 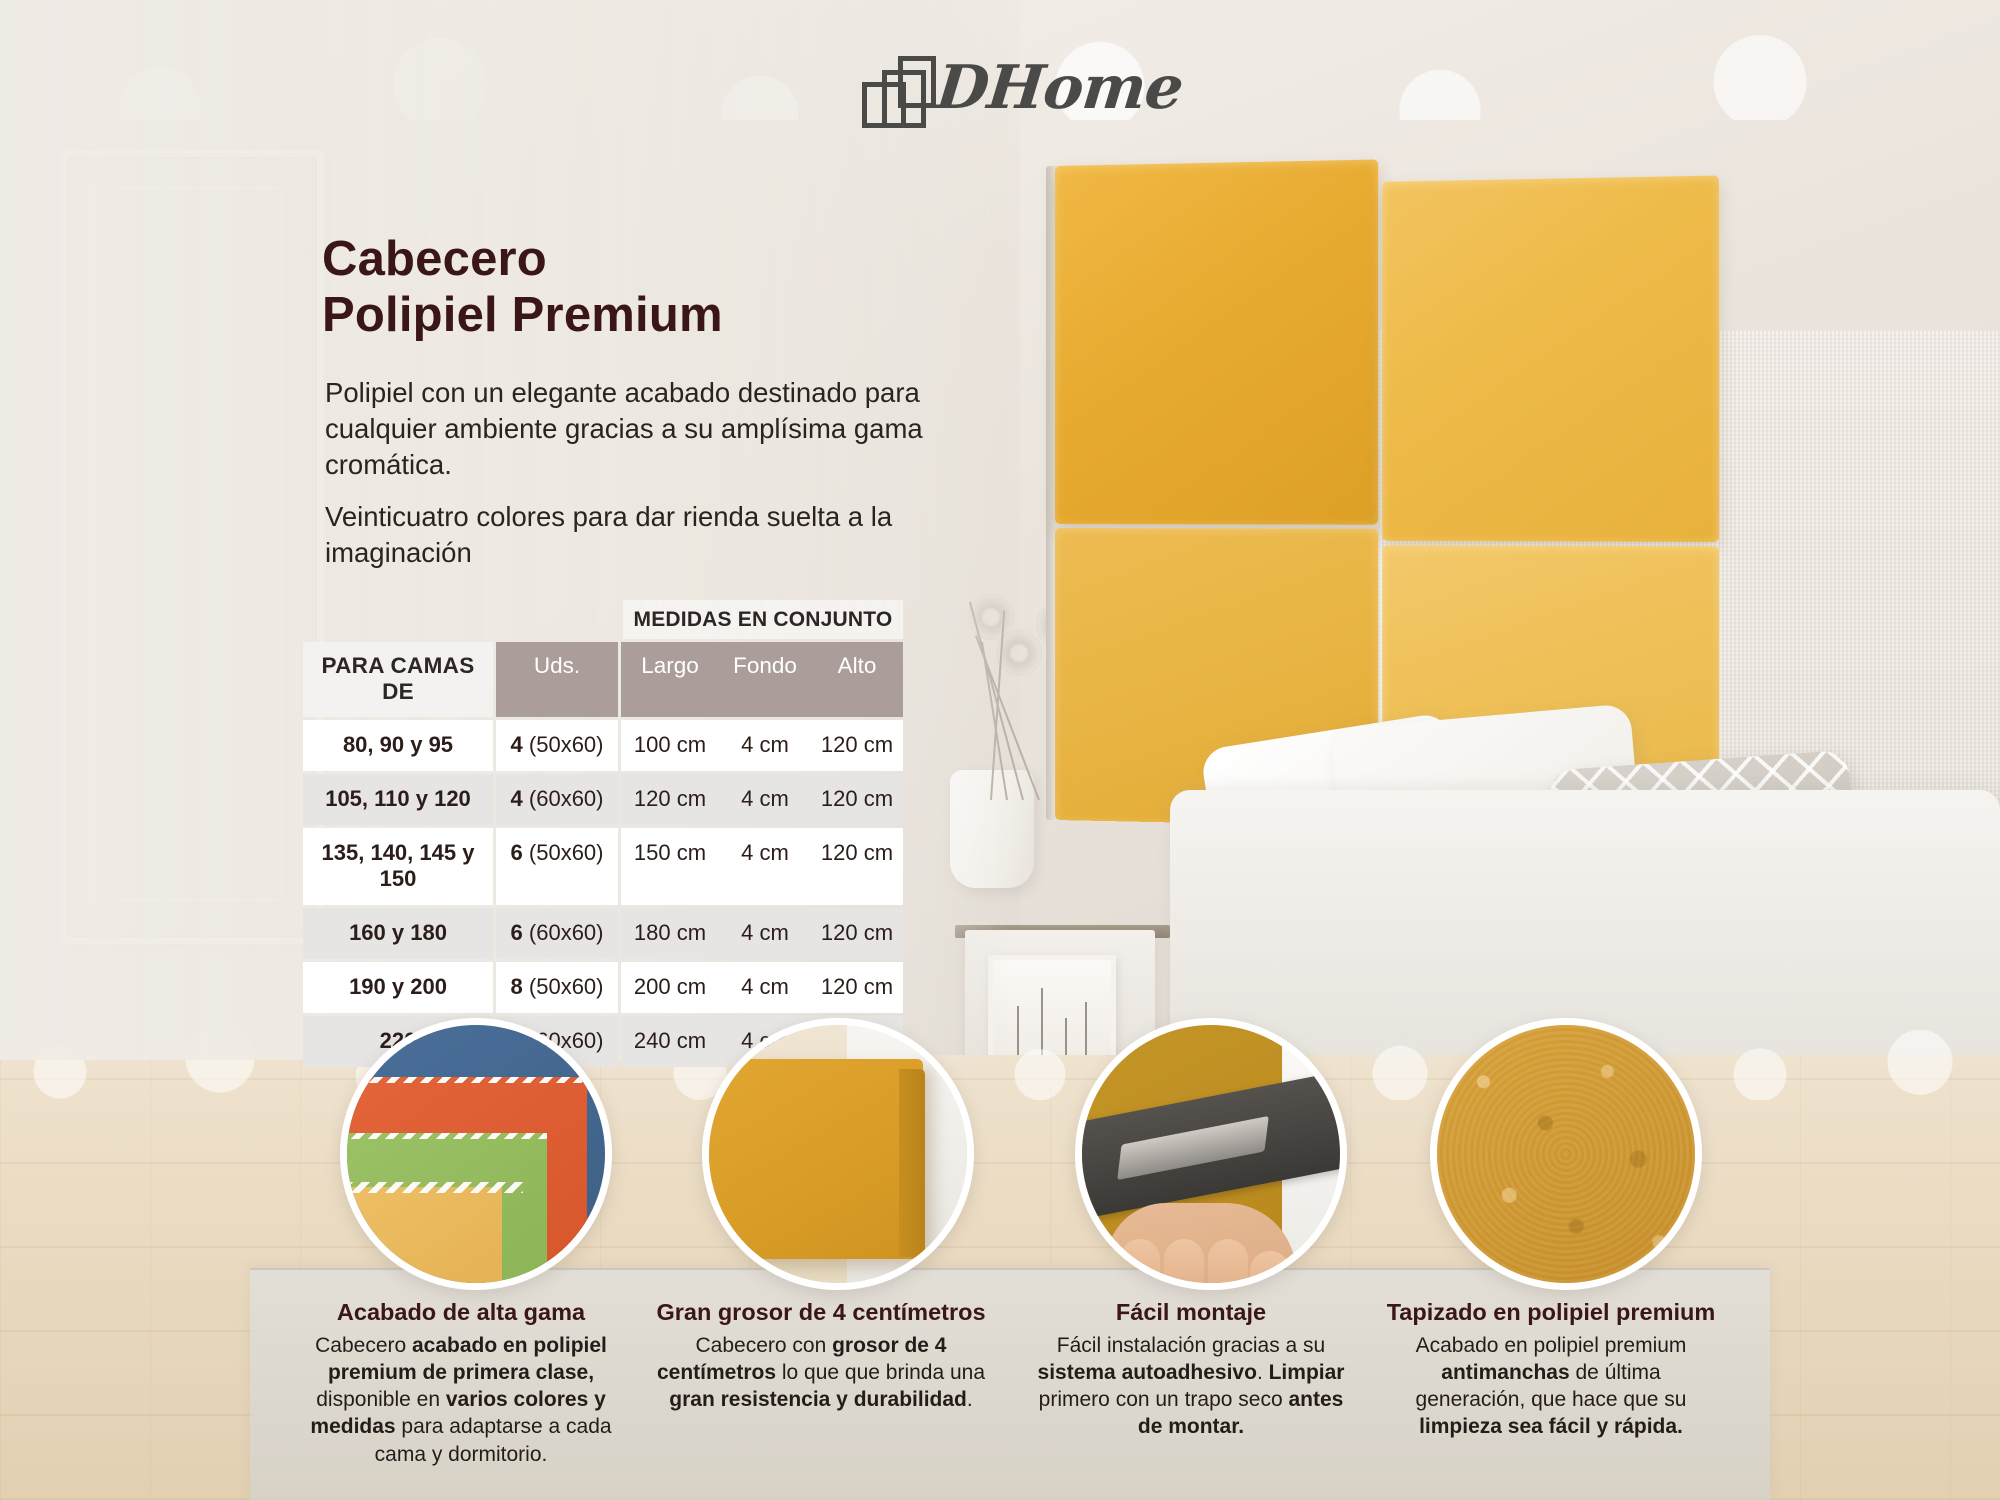 What do you see at coordinates (522, 314) in the screenshot?
I see `title-line-2: Polipiel Premium` at bounding box center [522, 314].